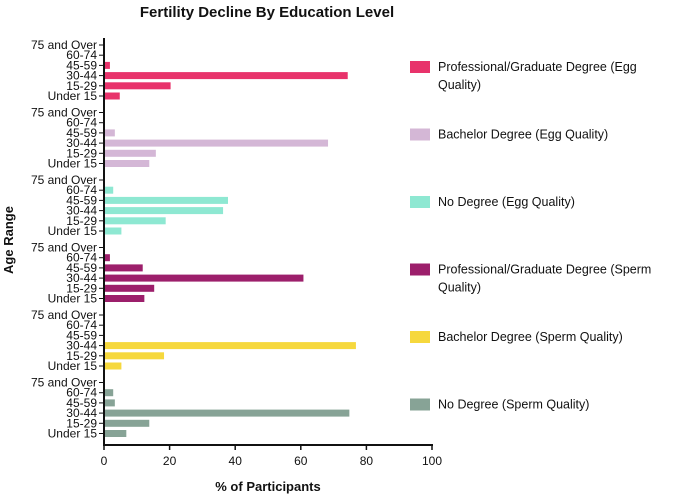 This screenshot has height=498, width=677. Describe the element at coordinates (513, 405) in the screenshot. I see `legend-label: No Degree (Sperm Quality)` at that location.